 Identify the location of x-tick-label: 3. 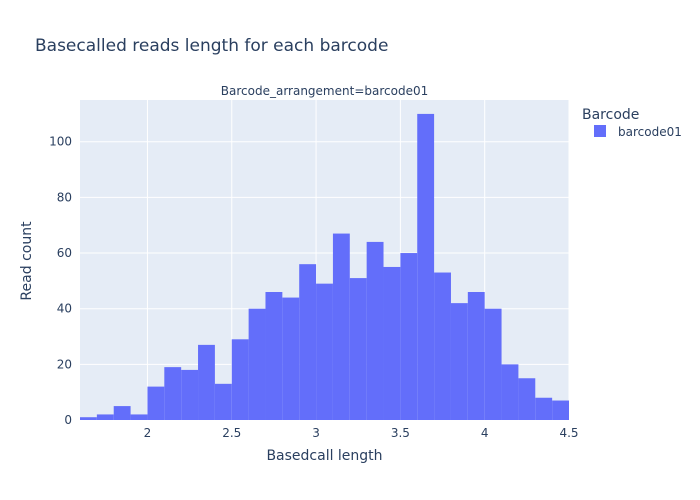
(316, 433).